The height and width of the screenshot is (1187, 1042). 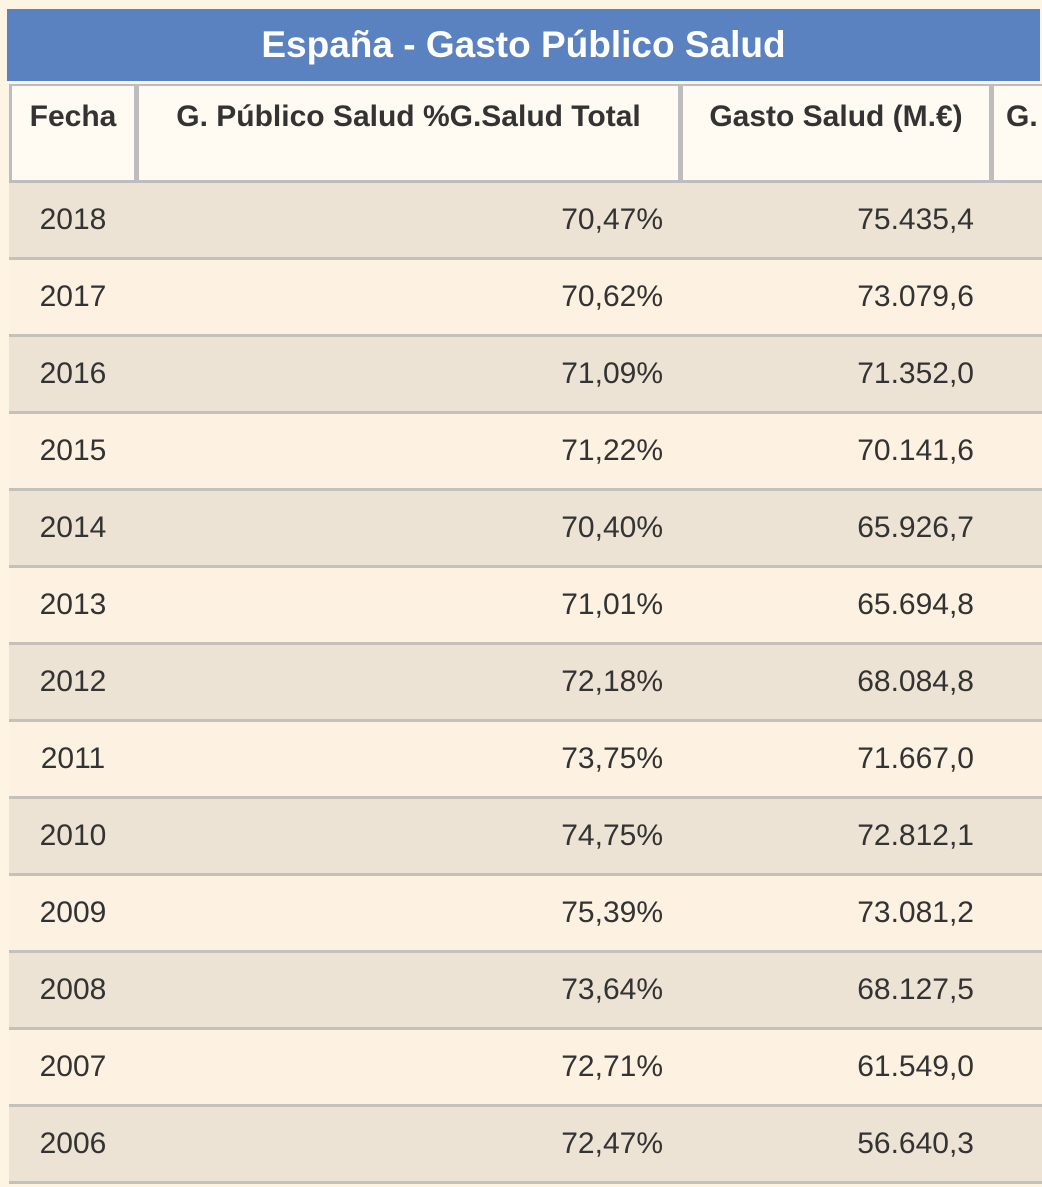 What do you see at coordinates (525, 221) in the screenshot?
I see `table-row: 2018 70,47% 75.435,4` at bounding box center [525, 221].